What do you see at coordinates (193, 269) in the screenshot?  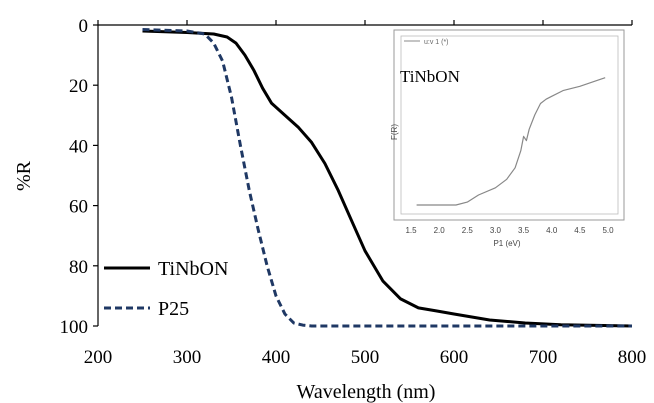 I see `legend-label-tinbon: TiNbON` at bounding box center [193, 269].